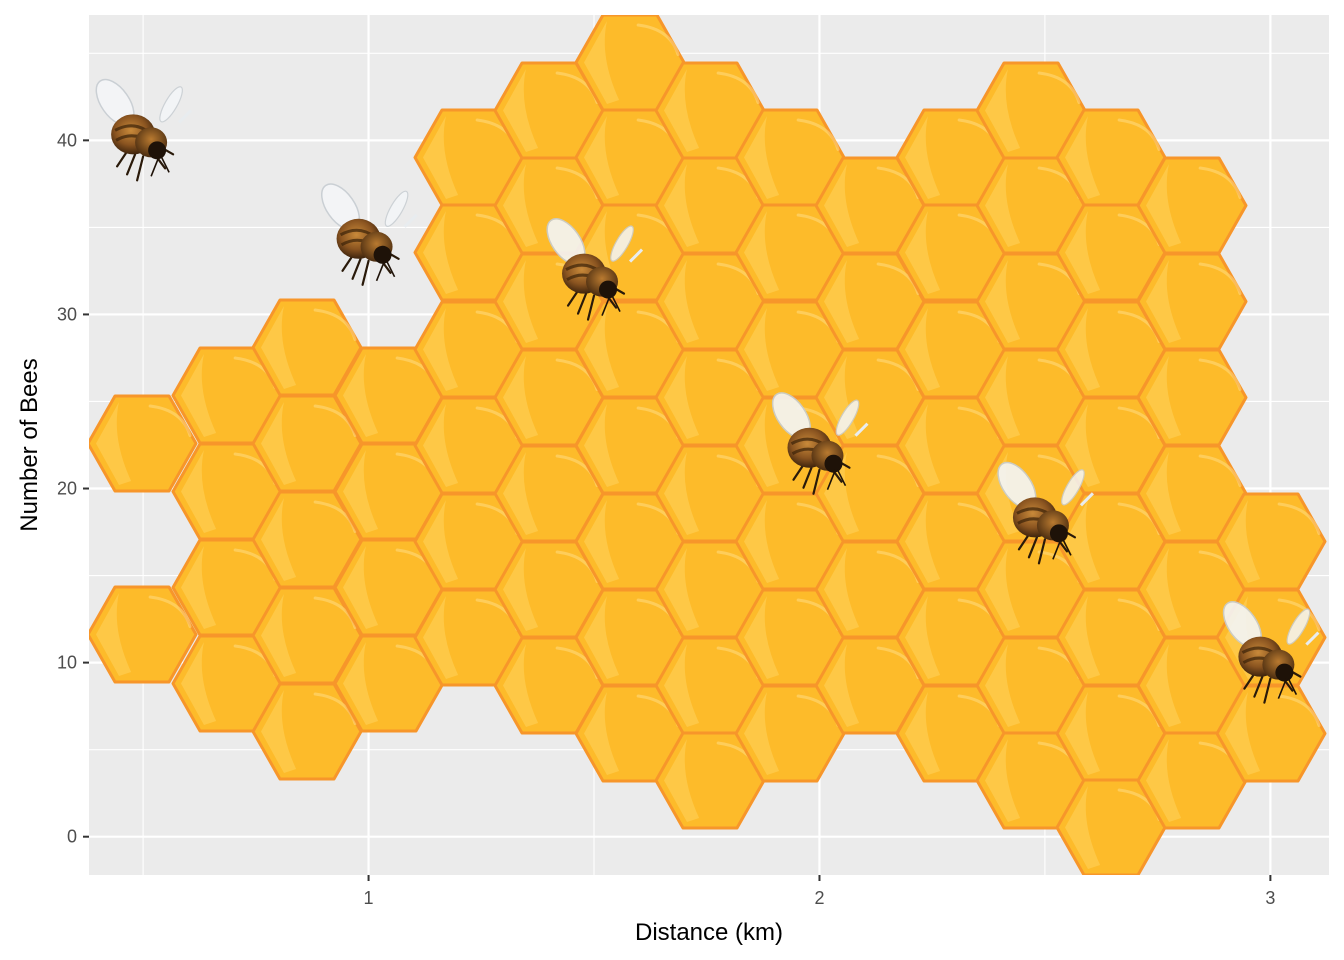 This screenshot has width=1344, height=960. I want to click on y-tick-label: 20, so click(67, 489).